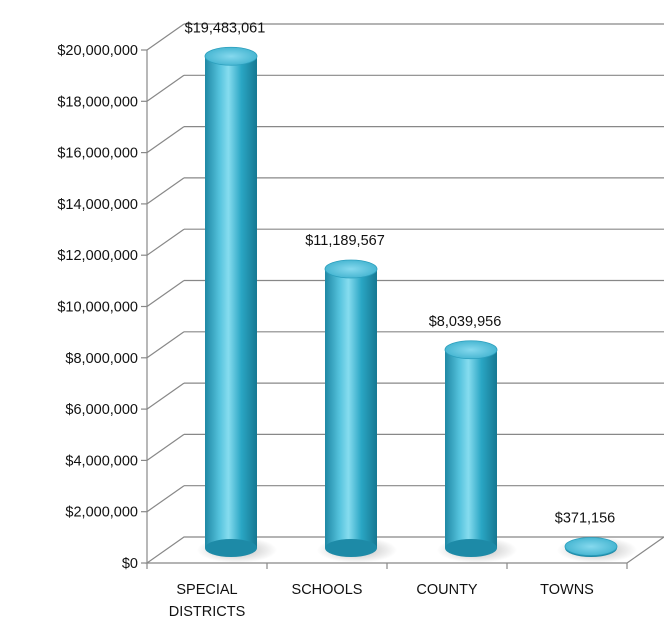 This screenshot has width=664, height=629. What do you see at coordinates (387, 591) in the screenshot?
I see `x-axis: SPECIAL DISTRICTS SCHOOLS COUNTY TOWNS` at bounding box center [387, 591].